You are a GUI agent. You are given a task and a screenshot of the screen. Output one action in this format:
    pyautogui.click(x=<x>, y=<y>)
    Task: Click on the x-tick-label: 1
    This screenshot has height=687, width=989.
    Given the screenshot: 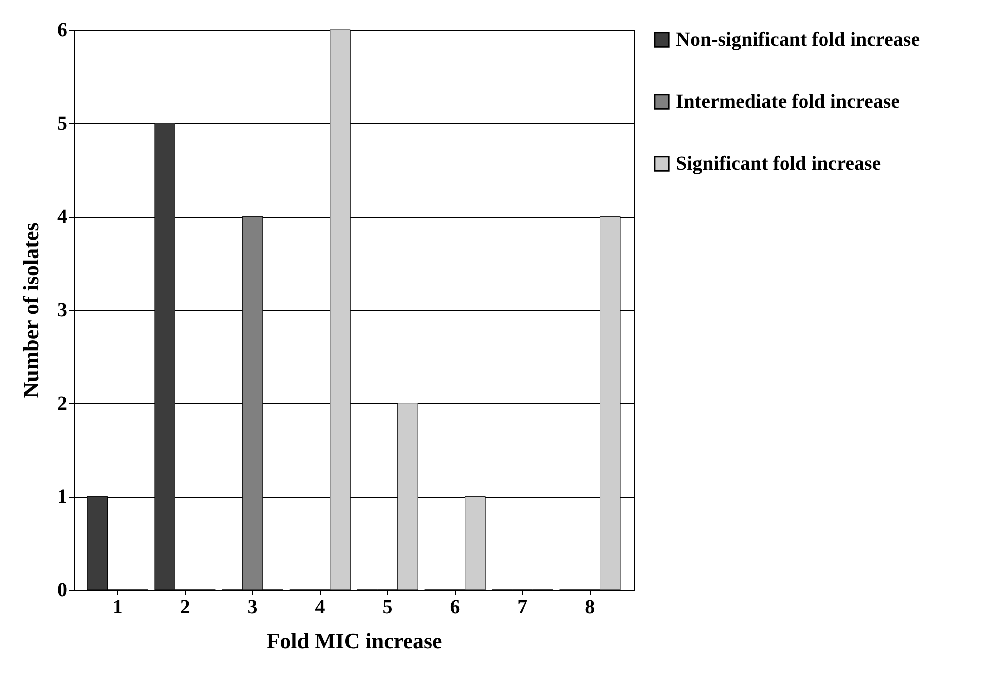 What is the action you would take?
    pyautogui.click(x=117, y=607)
    